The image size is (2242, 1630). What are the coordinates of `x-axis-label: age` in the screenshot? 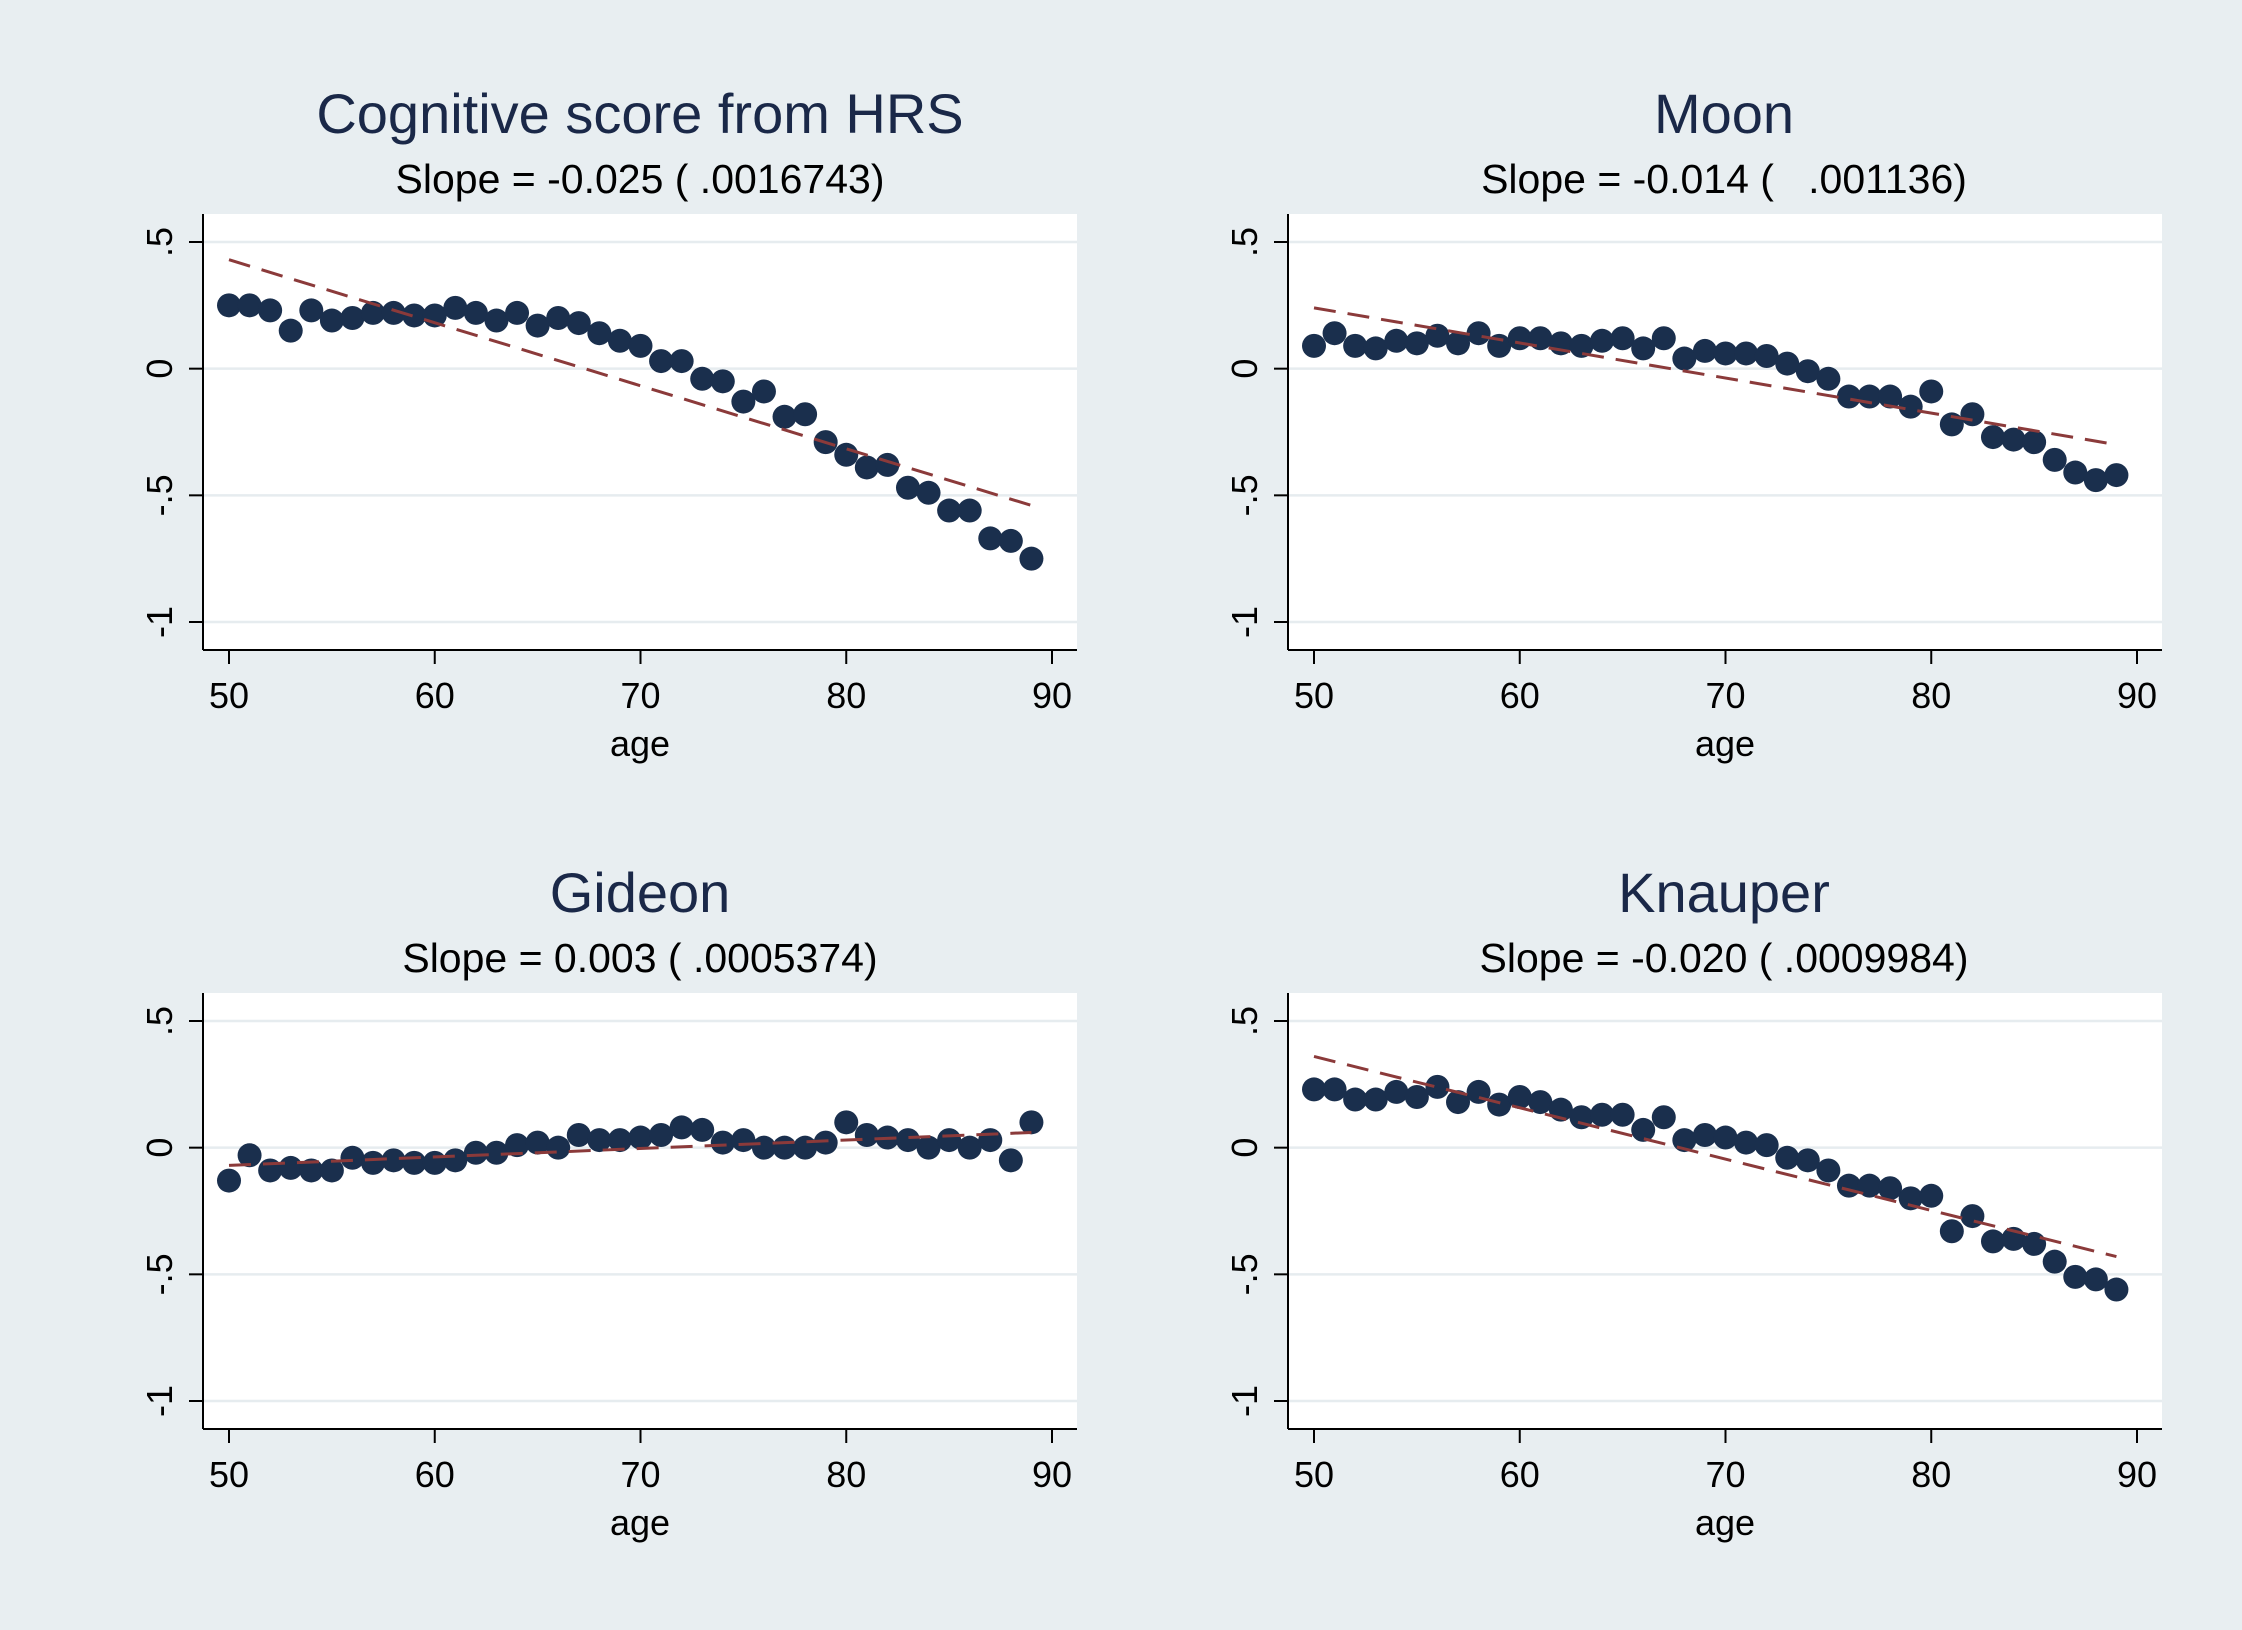 It's located at (640, 743).